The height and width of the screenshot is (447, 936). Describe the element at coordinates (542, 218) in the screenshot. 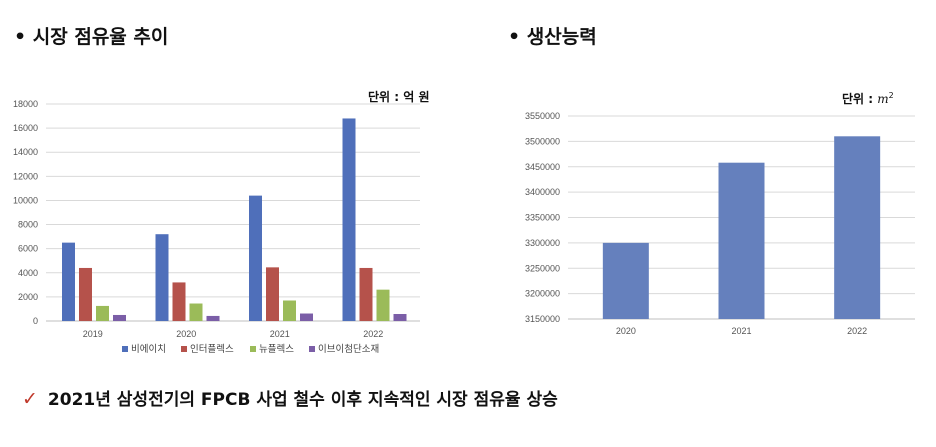

I see `y-tick-label: 3350000` at that location.